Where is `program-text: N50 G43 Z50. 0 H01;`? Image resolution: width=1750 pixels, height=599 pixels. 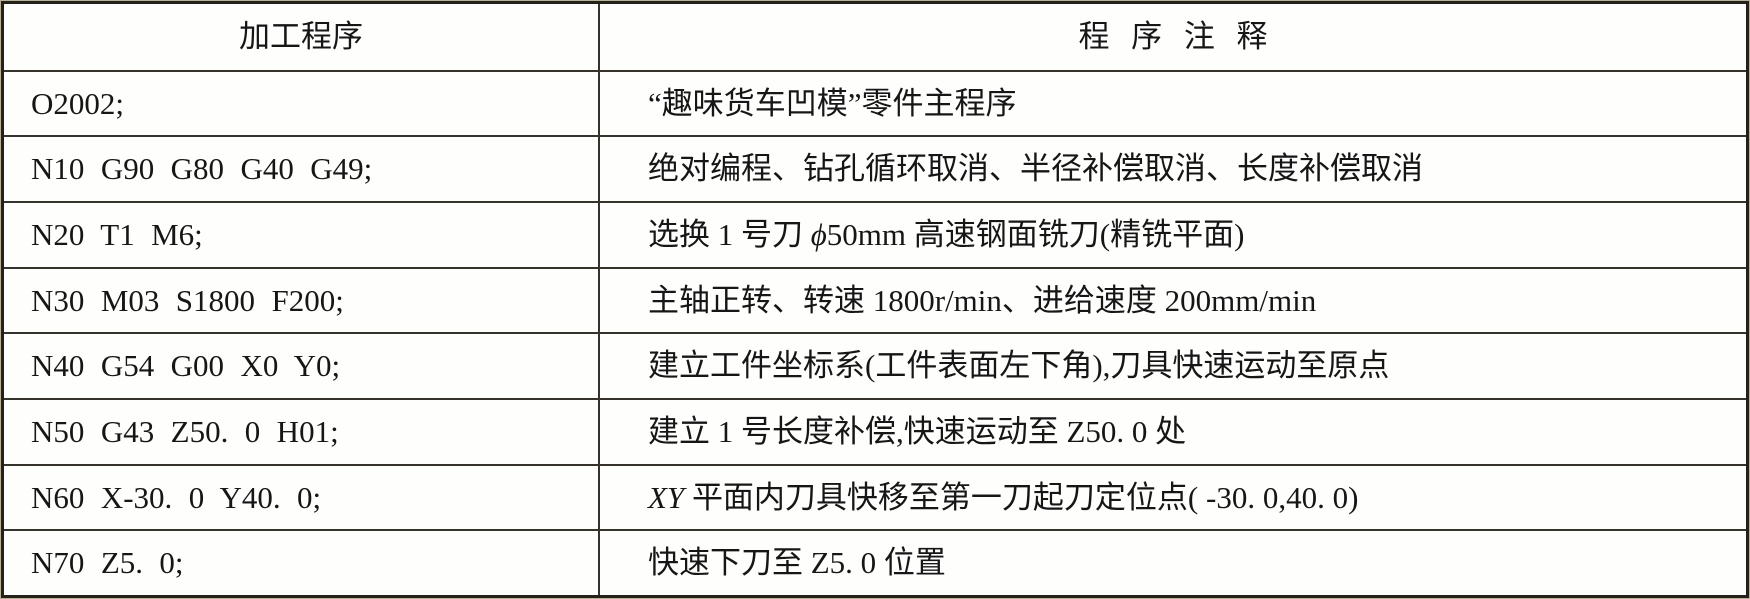 program-text: N50 G43 Z50. 0 H01; is located at coordinates (185, 431).